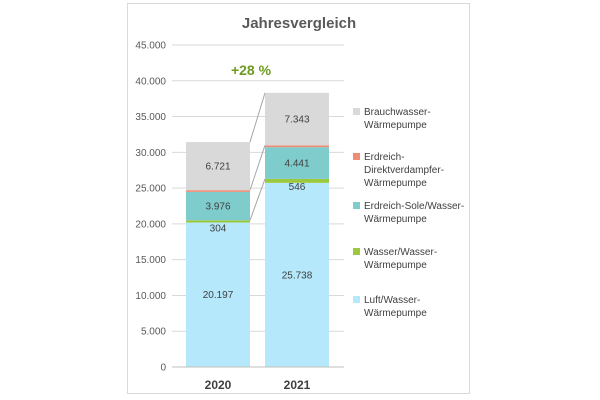  What do you see at coordinates (153, 332) in the screenshot?
I see `y-tick-label: 5.000` at bounding box center [153, 332].